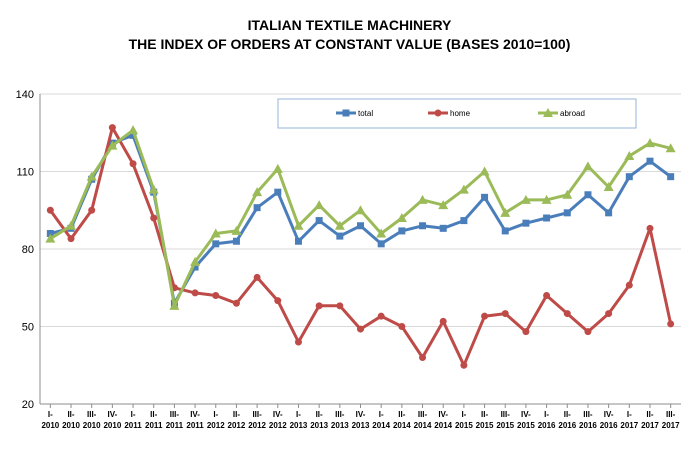 The height and width of the screenshot is (452, 699). I want to click on x-tick-label: II- 2014, so click(402, 420).